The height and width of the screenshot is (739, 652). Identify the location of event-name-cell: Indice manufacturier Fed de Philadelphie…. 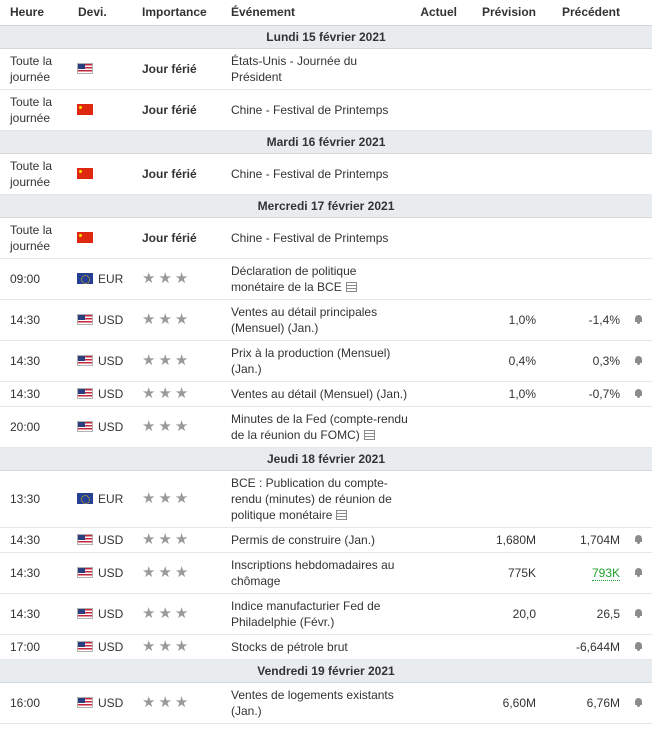
(317, 614).